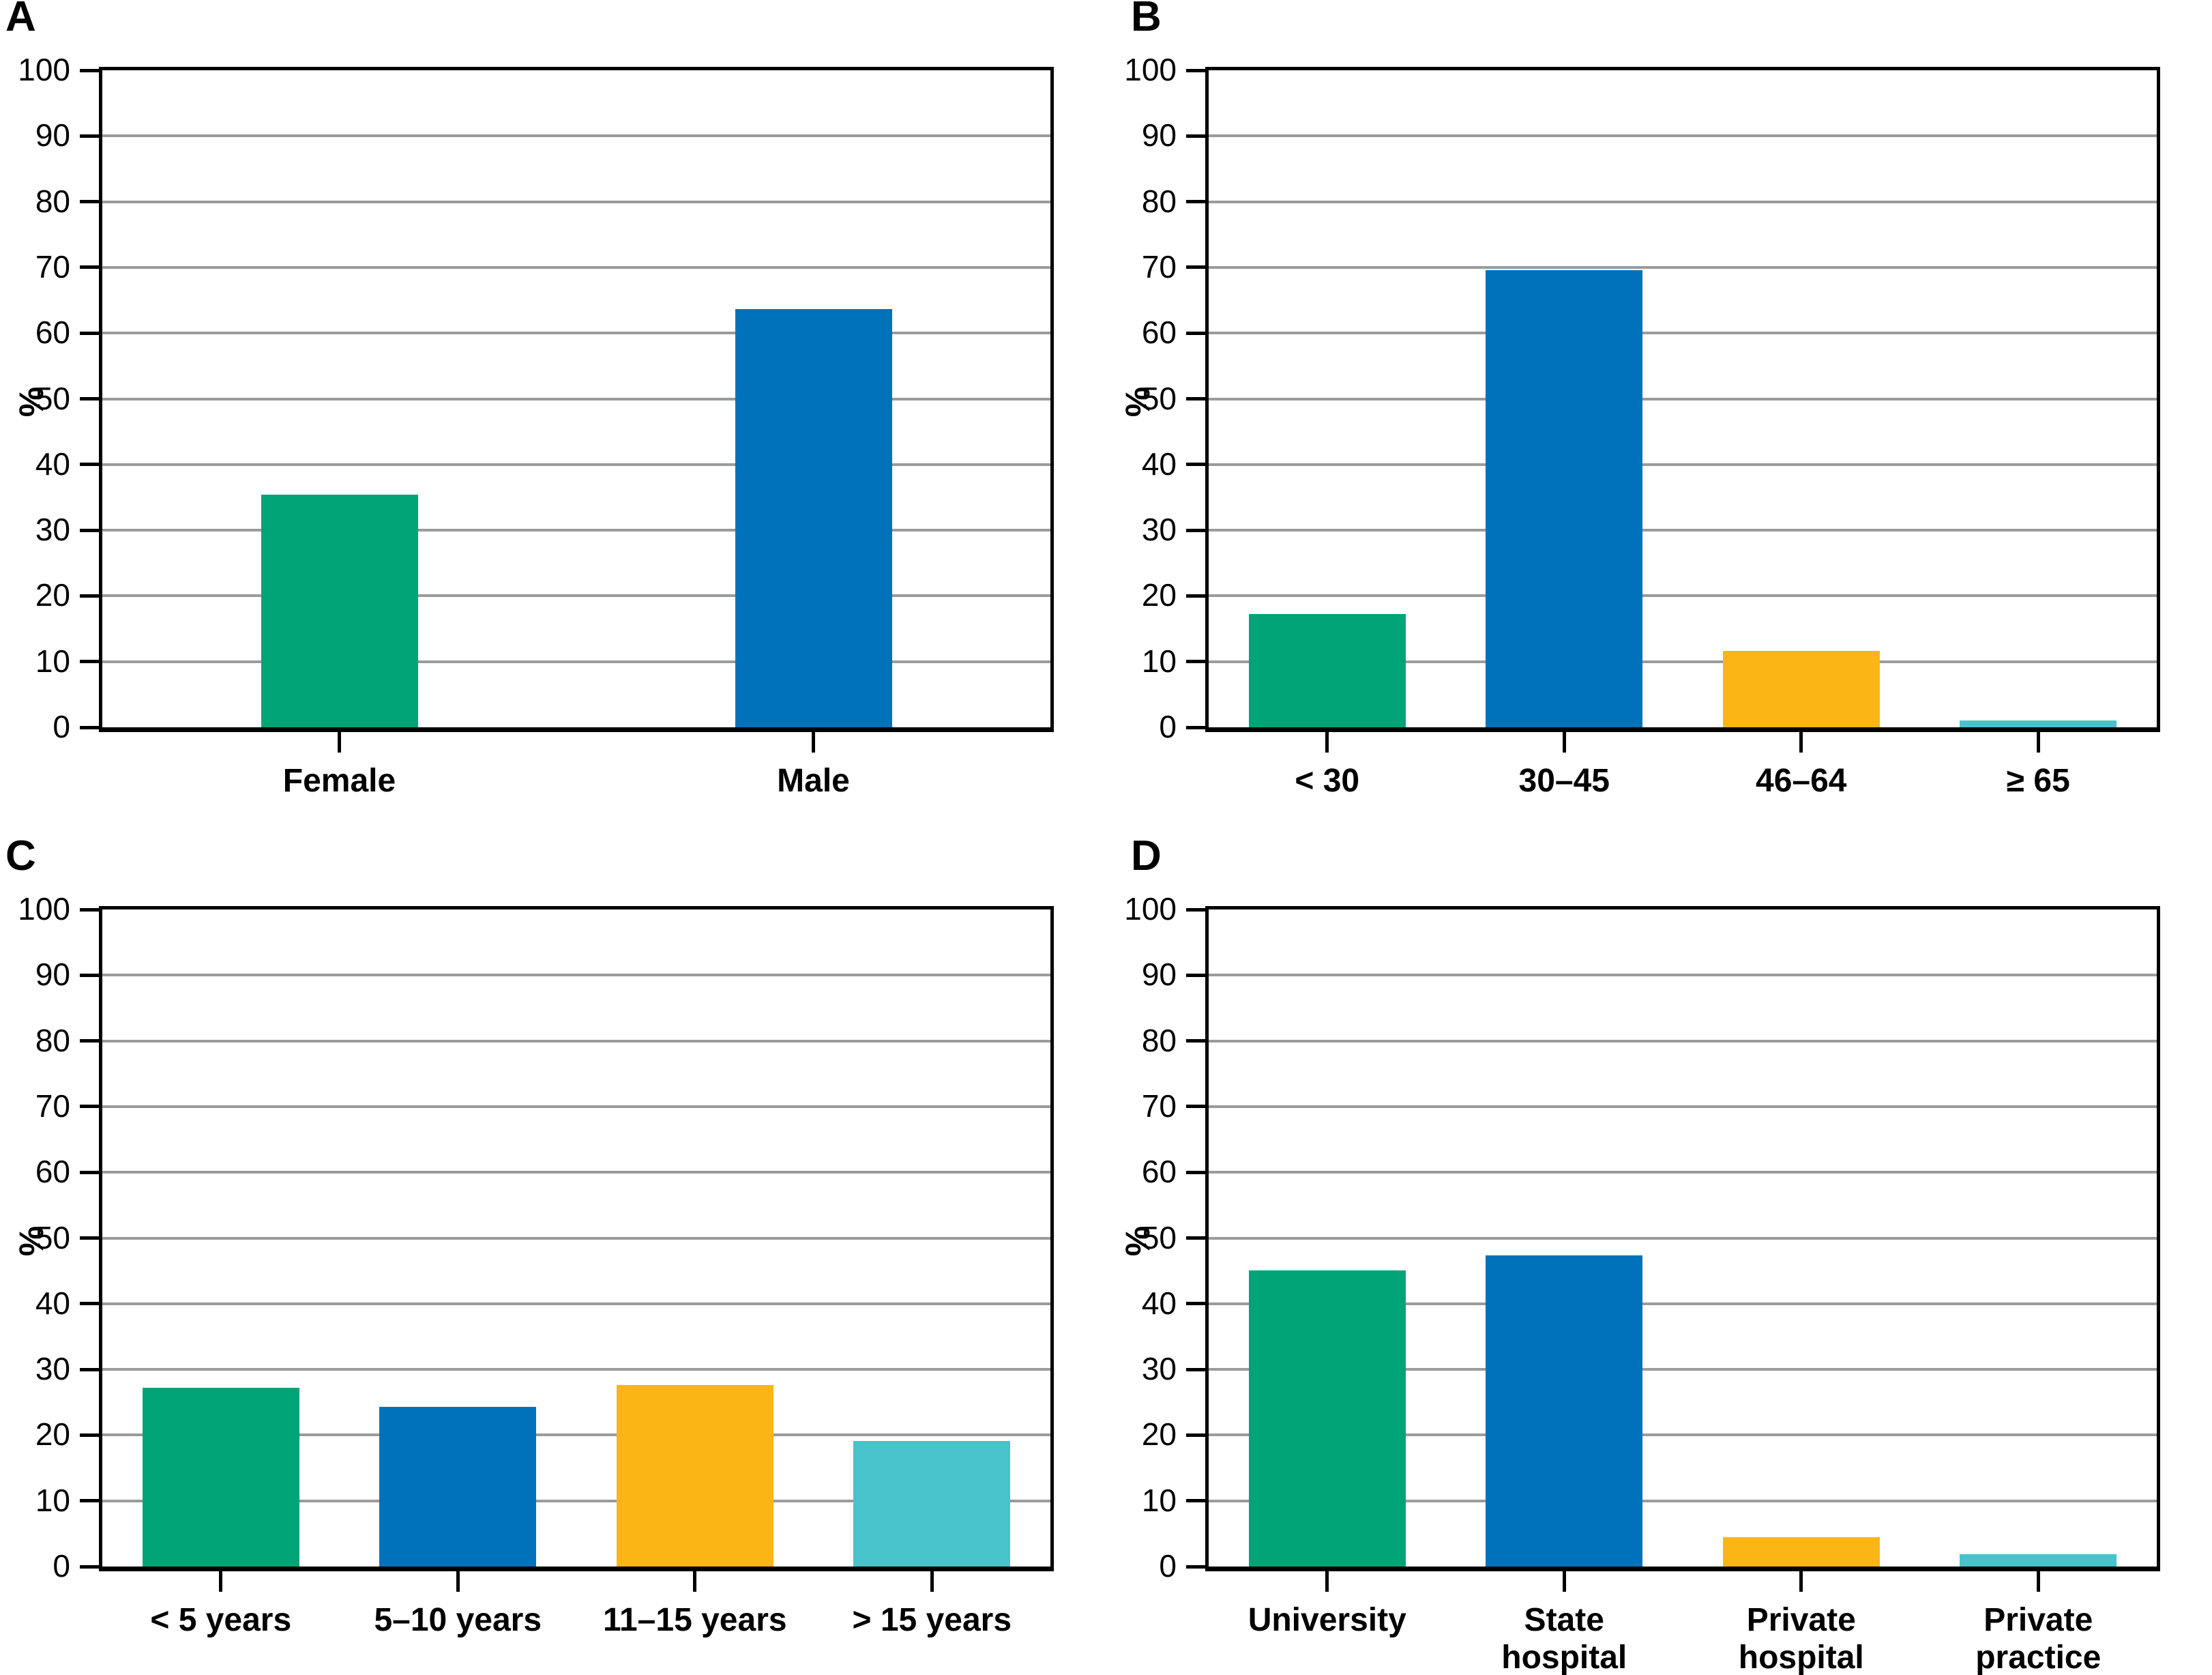 Image resolution: width=2212 pixels, height=1675 pixels. Describe the element at coordinates (695, 1581) in the screenshot. I see `x-tick-11-15-years` at that location.